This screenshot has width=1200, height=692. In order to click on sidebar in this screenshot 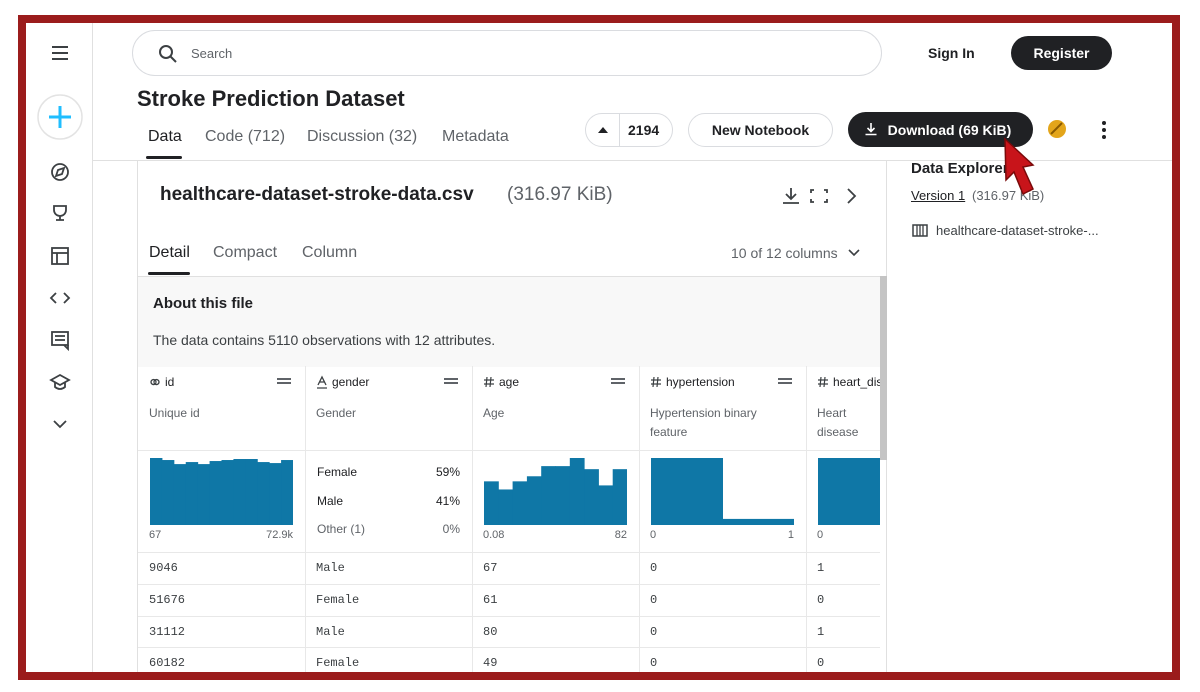, I will do `click(59, 348)`.